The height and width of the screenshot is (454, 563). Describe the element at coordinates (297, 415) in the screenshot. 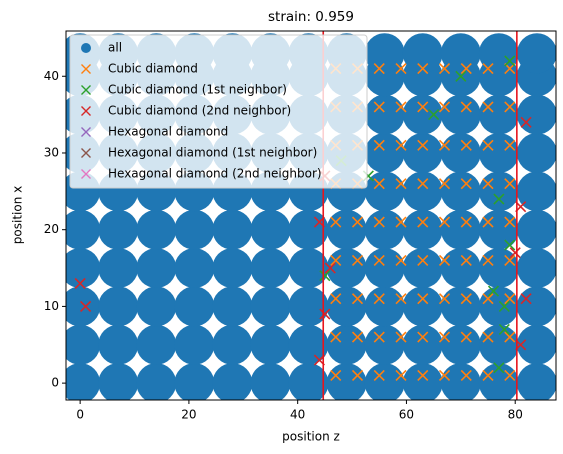

I see `x-tick-label: 40` at that location.